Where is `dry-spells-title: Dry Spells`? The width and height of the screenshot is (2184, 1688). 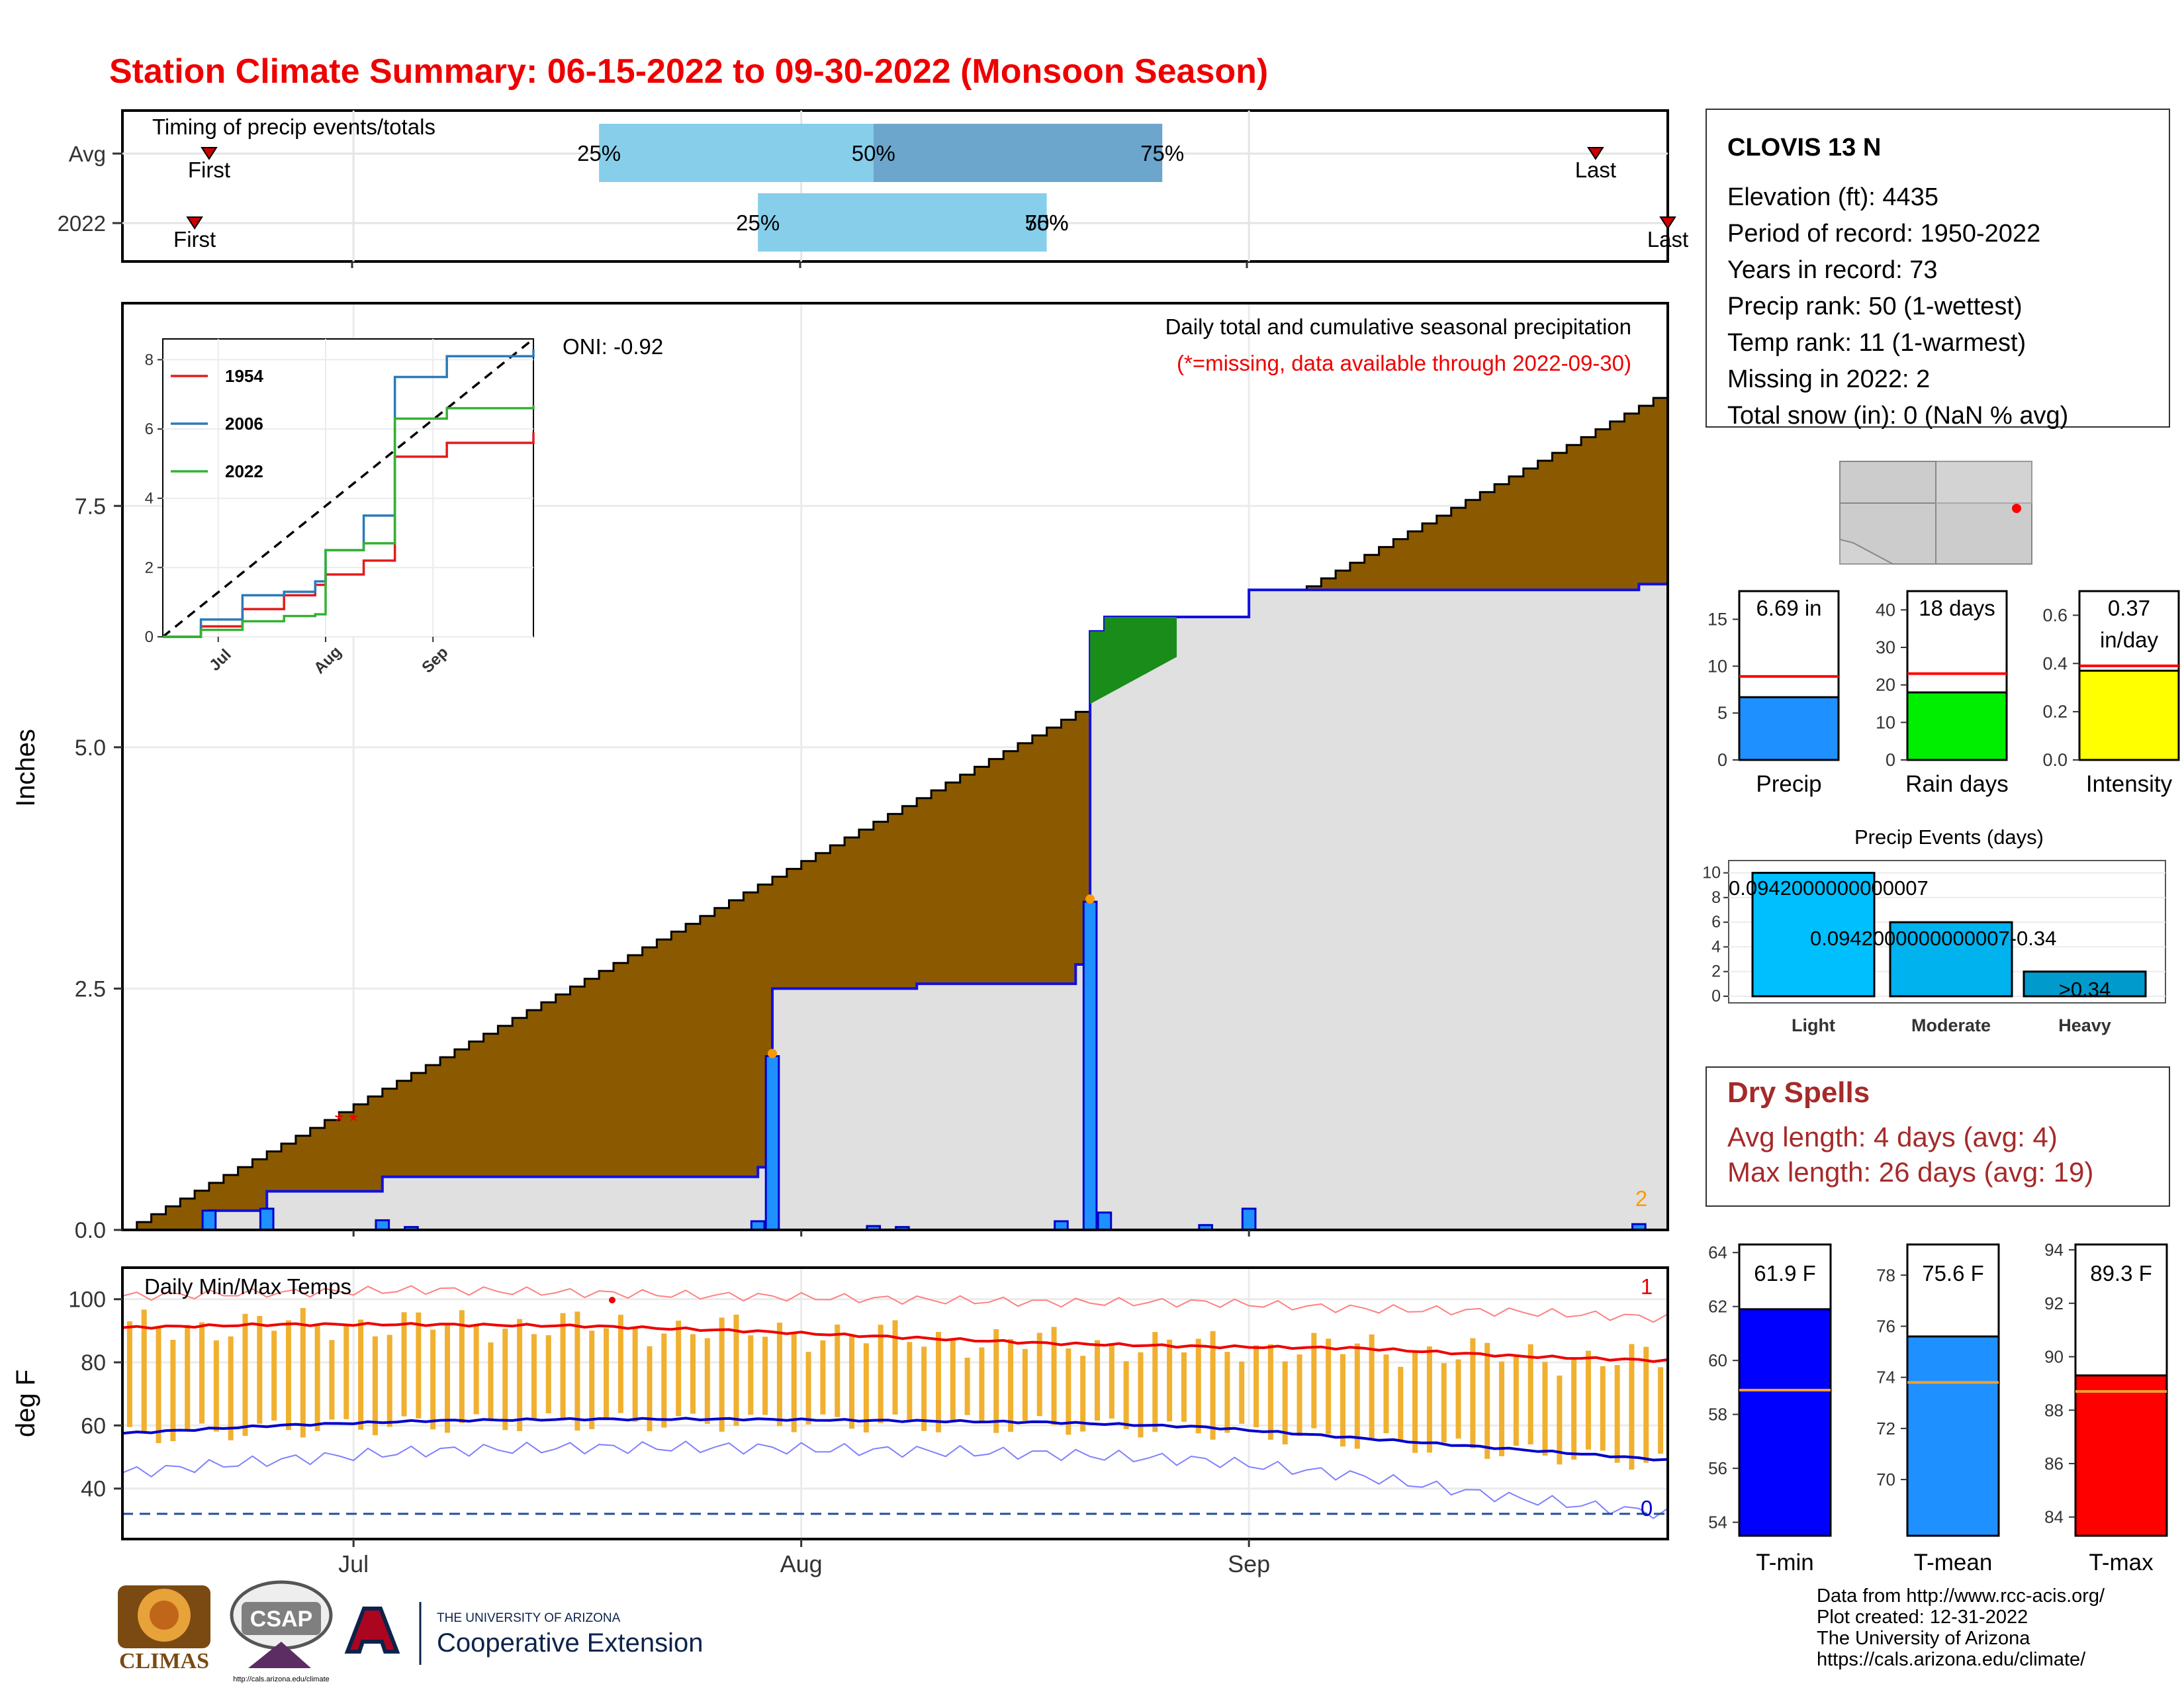
dry-spells-title: Dry Spells is located at coordinates (1798, 1092).